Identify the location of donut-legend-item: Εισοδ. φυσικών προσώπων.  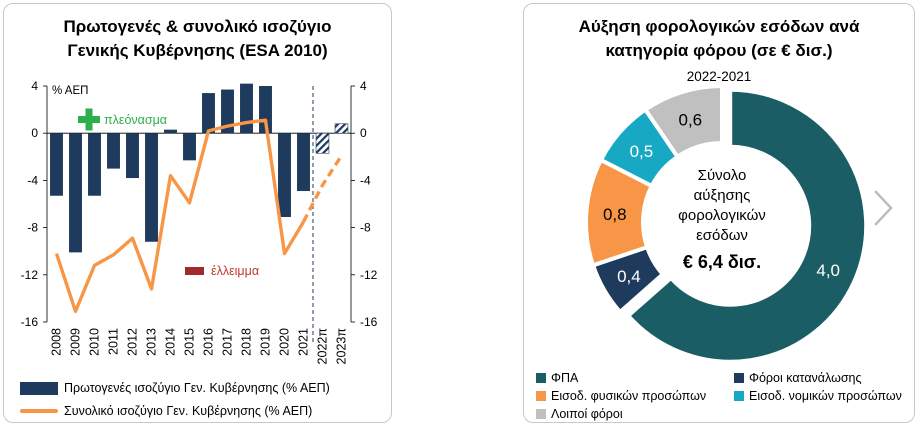
(621, 396).